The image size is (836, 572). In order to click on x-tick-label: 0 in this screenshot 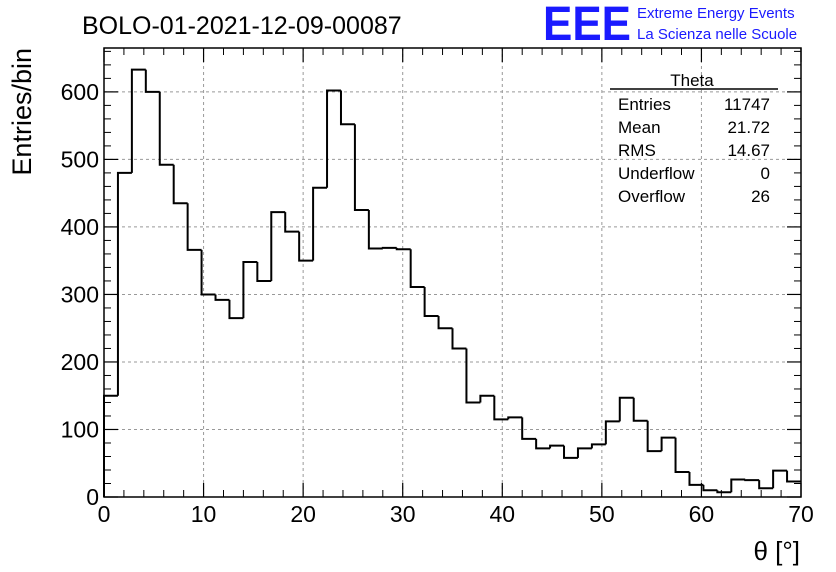, I will do `click(104, 514)`.